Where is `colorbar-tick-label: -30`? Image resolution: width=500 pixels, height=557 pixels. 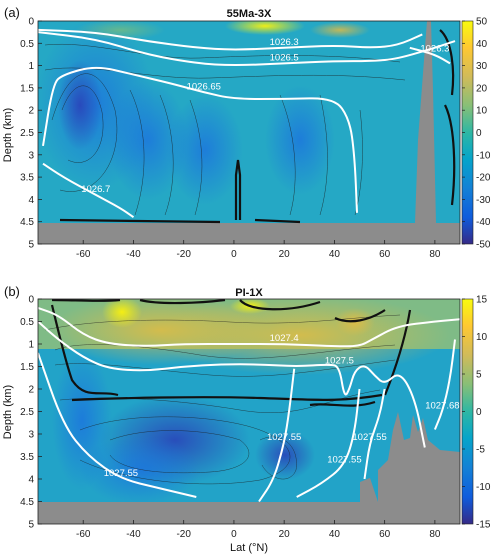 colorbar-tick-label: -30 is located at coordinates (483, 200).